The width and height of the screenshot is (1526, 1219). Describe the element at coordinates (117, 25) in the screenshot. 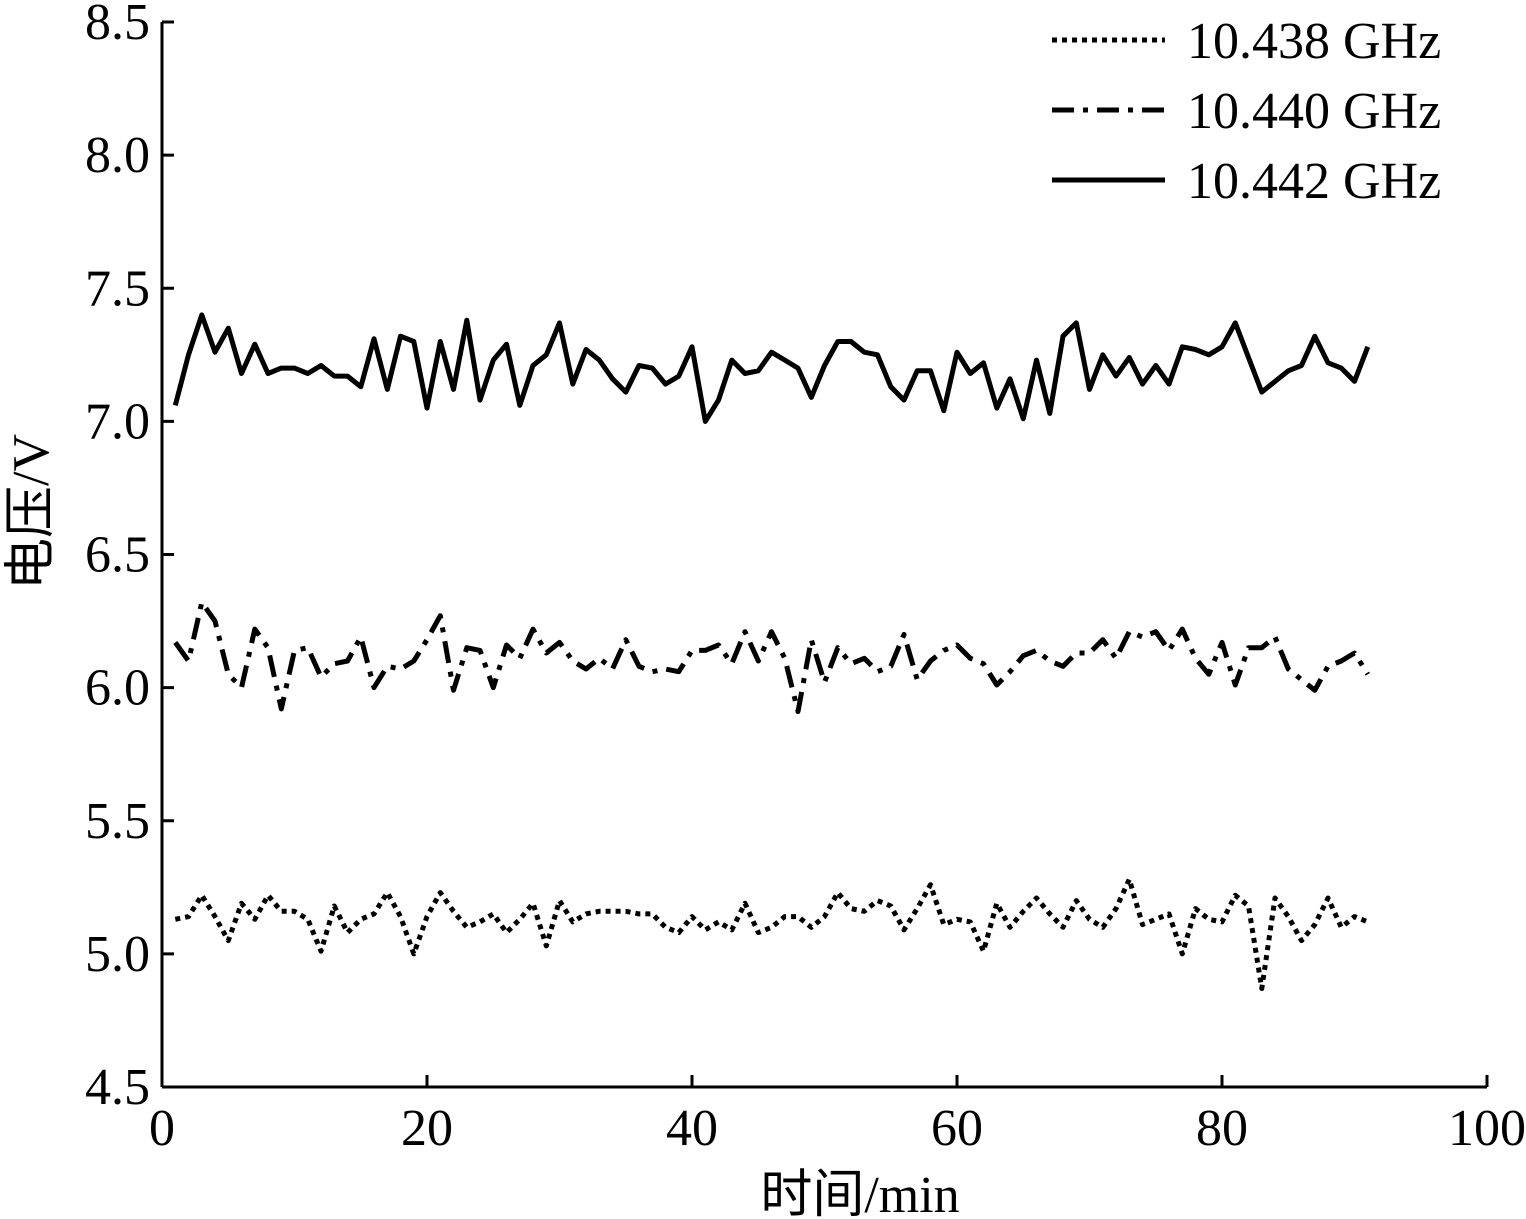

I see `y-tick-label: 8.5` at that location.